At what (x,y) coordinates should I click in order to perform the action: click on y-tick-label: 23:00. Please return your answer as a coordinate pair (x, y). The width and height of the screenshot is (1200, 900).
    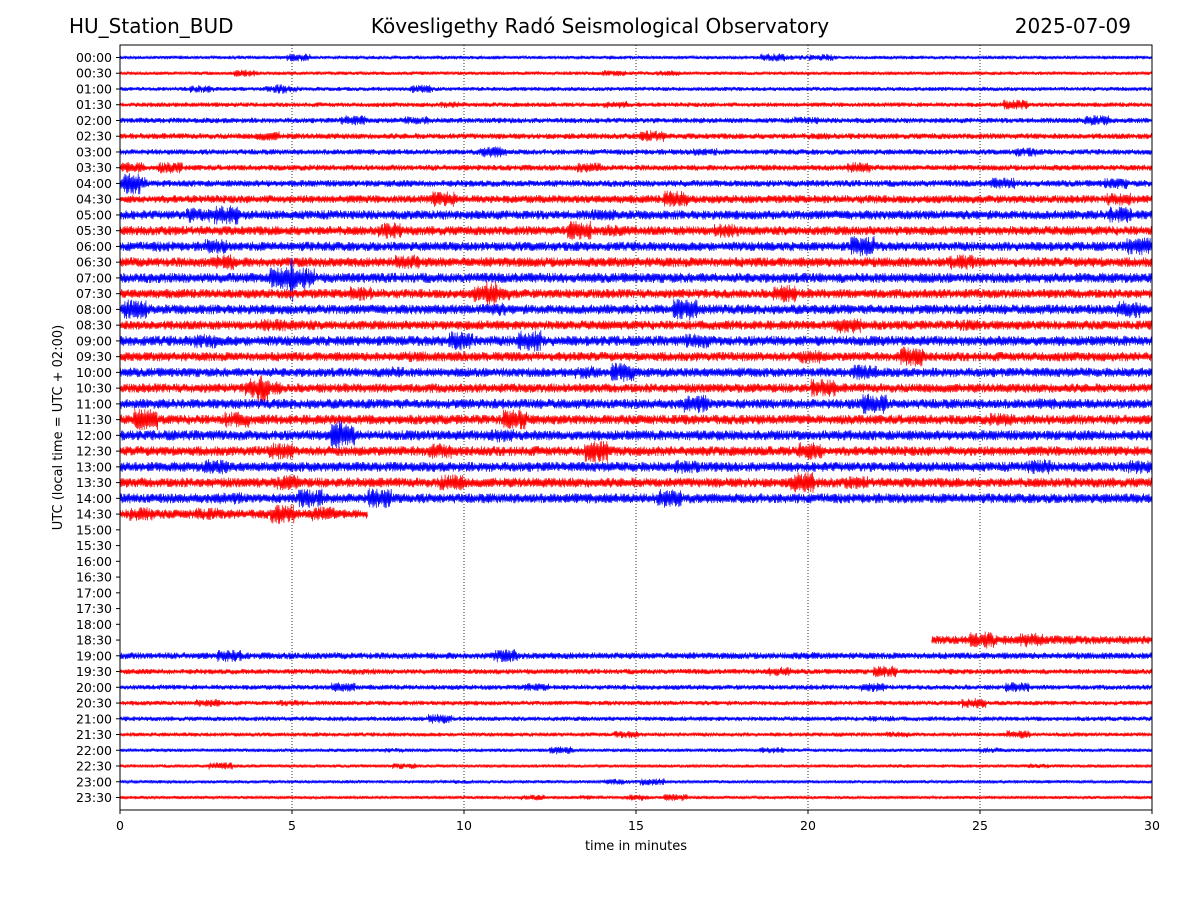
    Looking at the image, I should click on (94, 781).